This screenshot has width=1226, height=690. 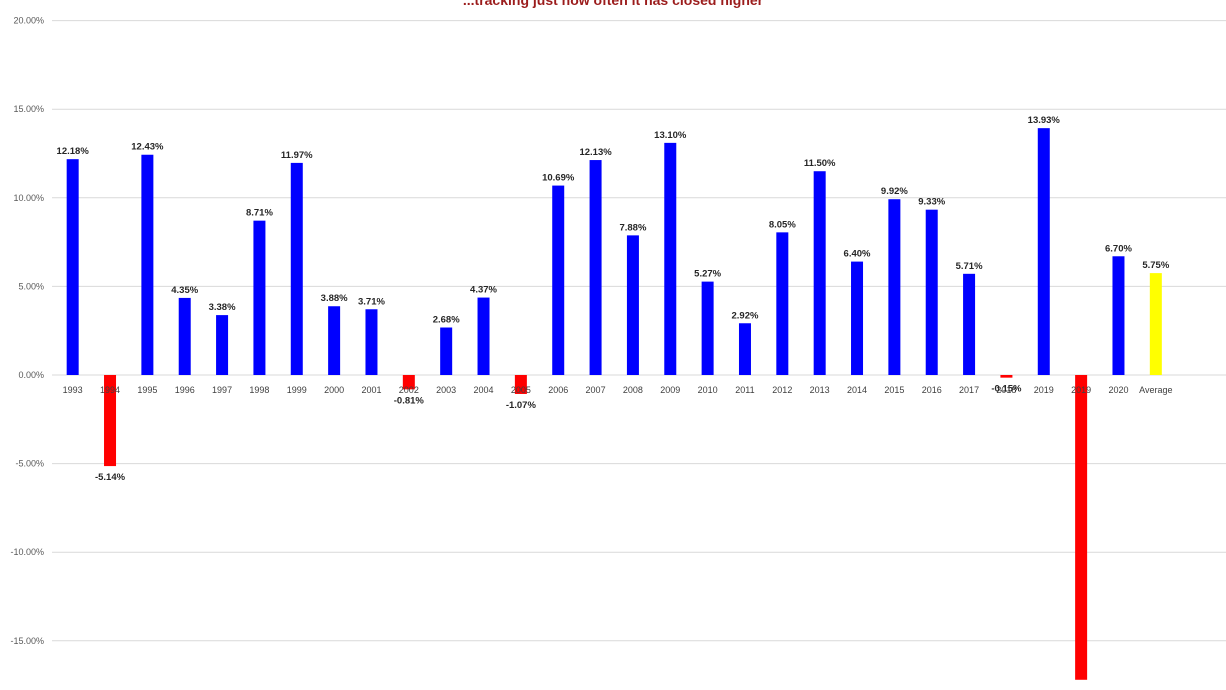 What do you see at coordinates (1155, 390) in the screenshot?
I see `x-category-label: Average` at bounding box center [1155, 390].